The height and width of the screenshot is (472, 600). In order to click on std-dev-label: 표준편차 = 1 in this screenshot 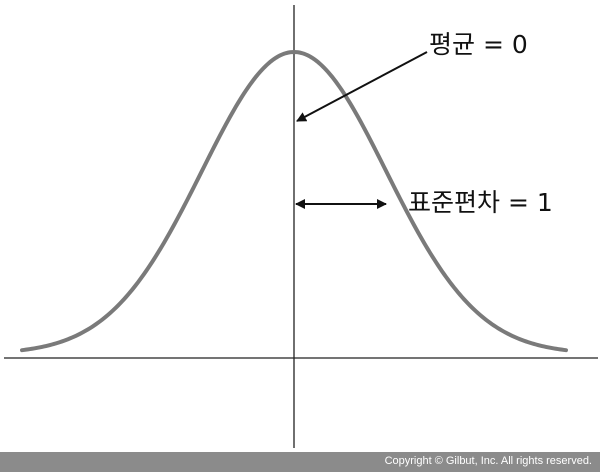, I will do `click(480, 202)`.